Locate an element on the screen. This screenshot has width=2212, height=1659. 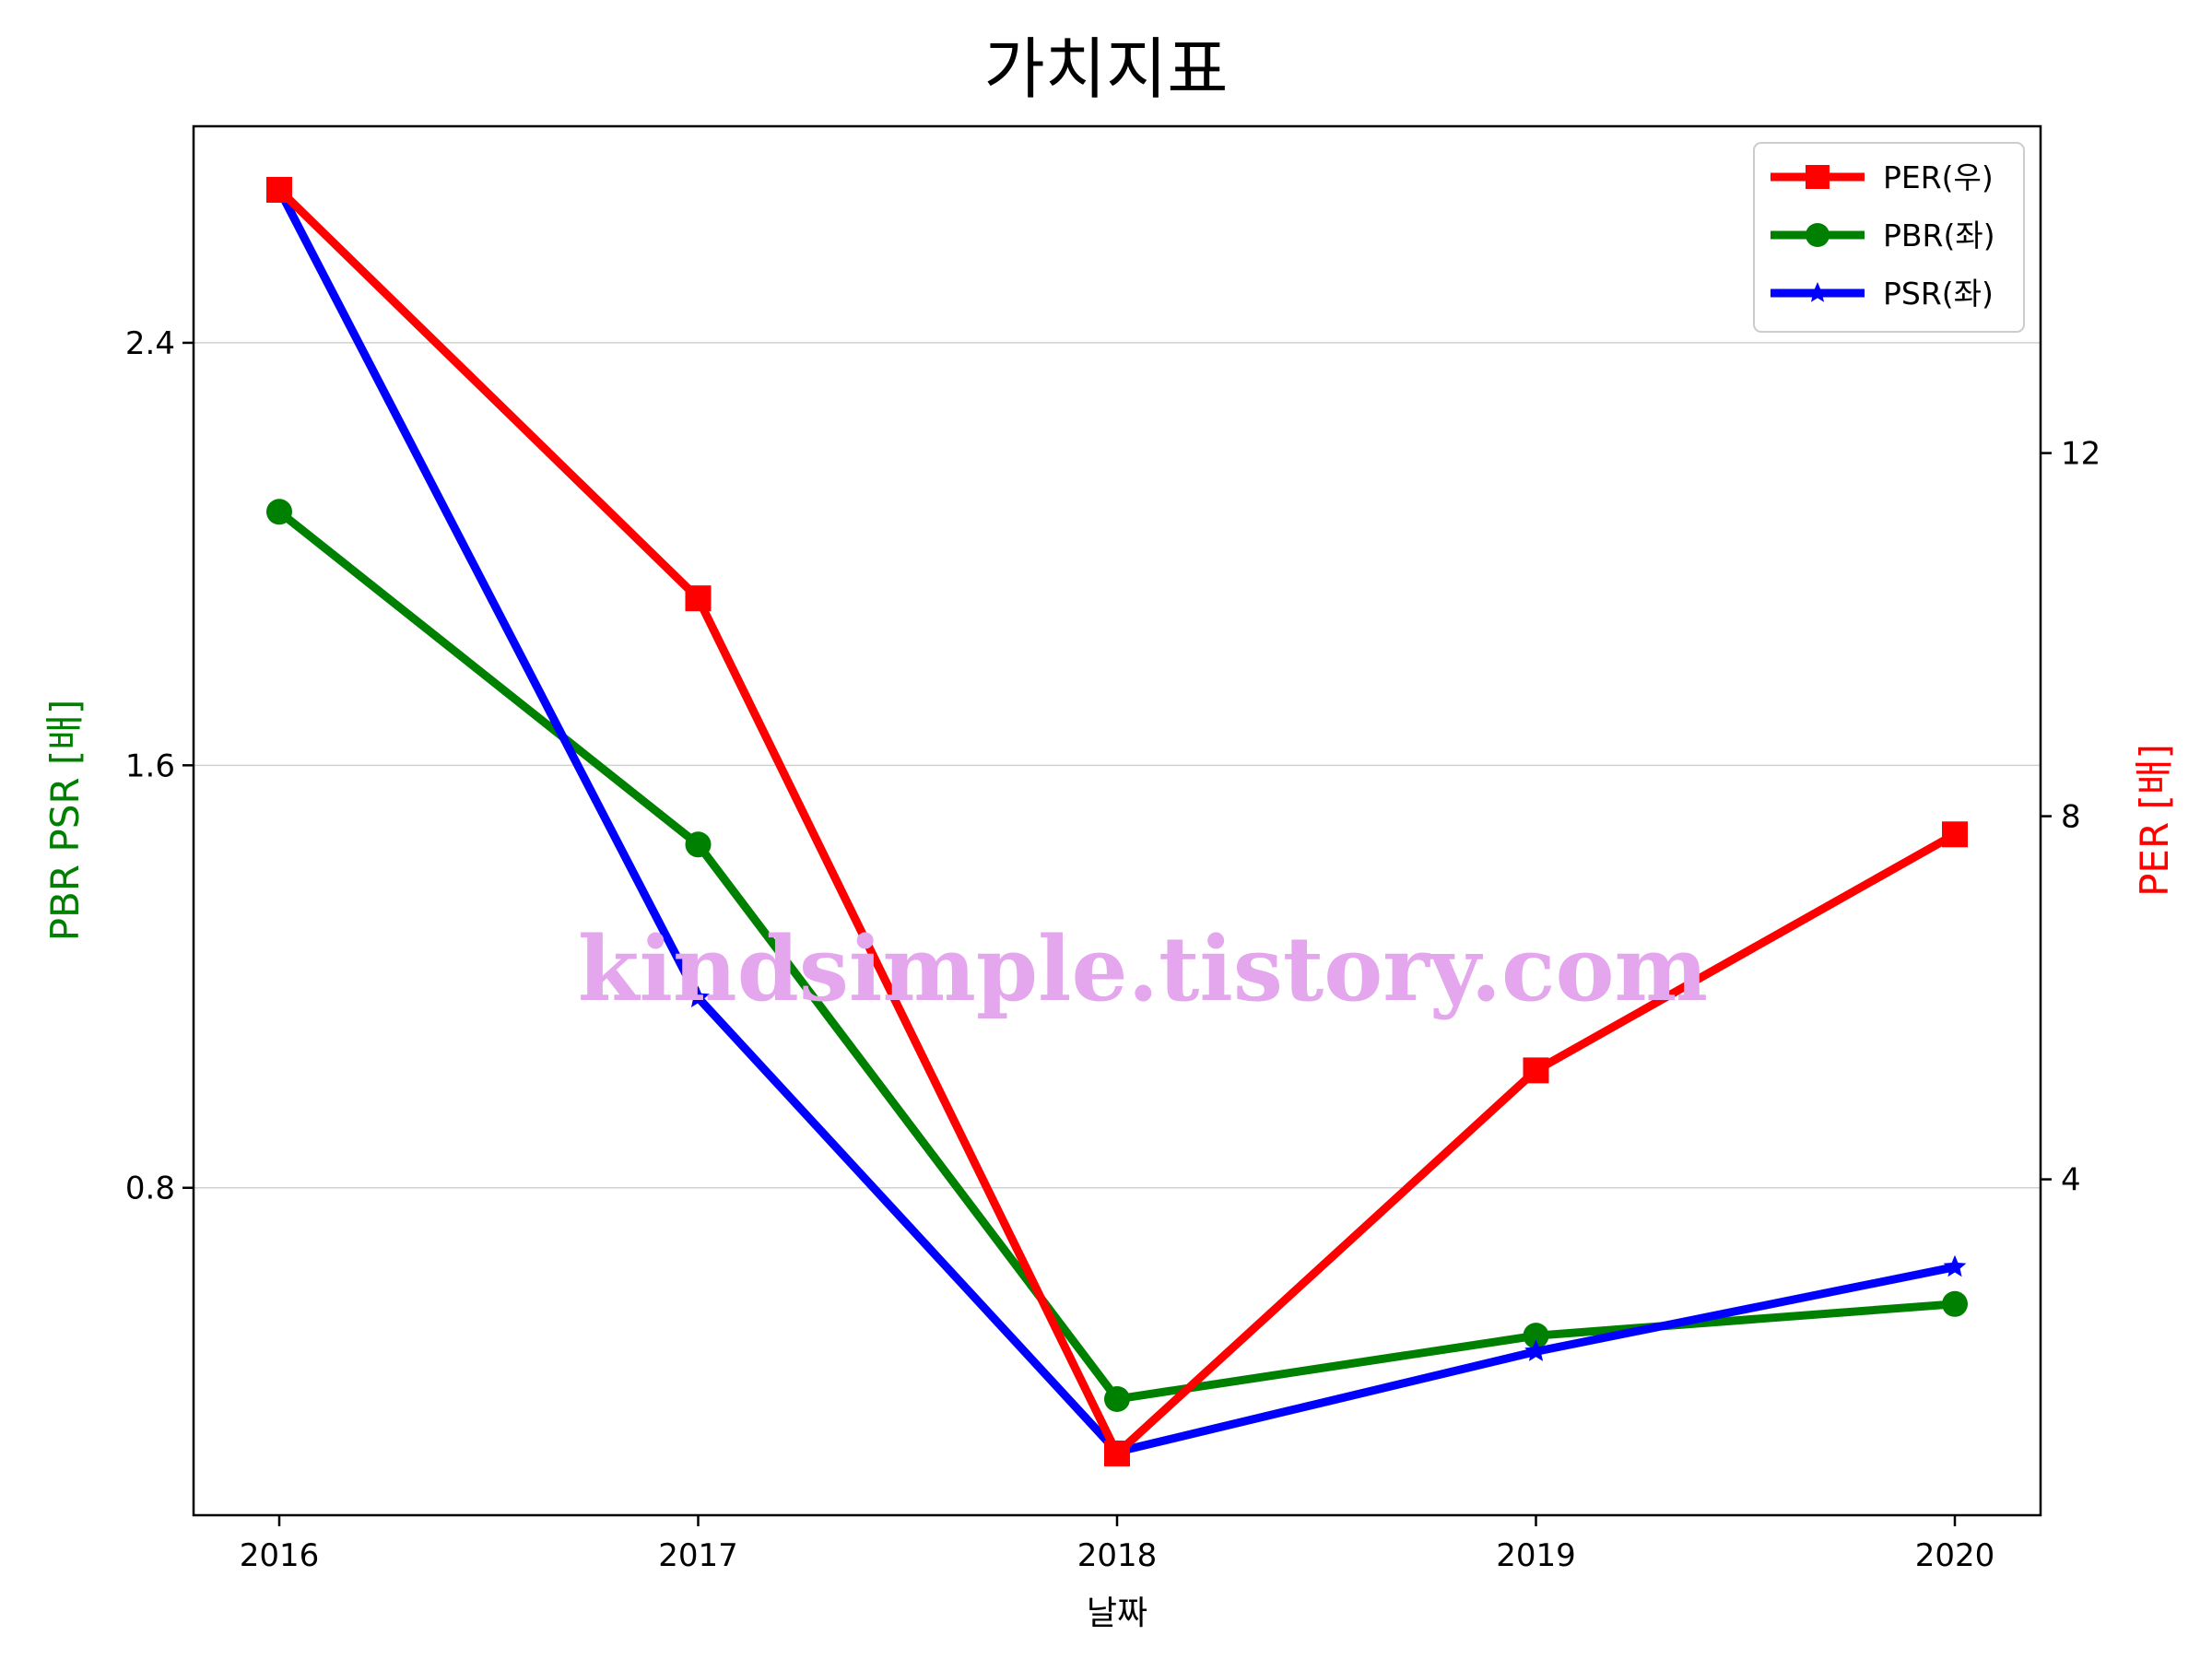
right-y-axis: 4 8 12 is located at coordinates (2070, 817).